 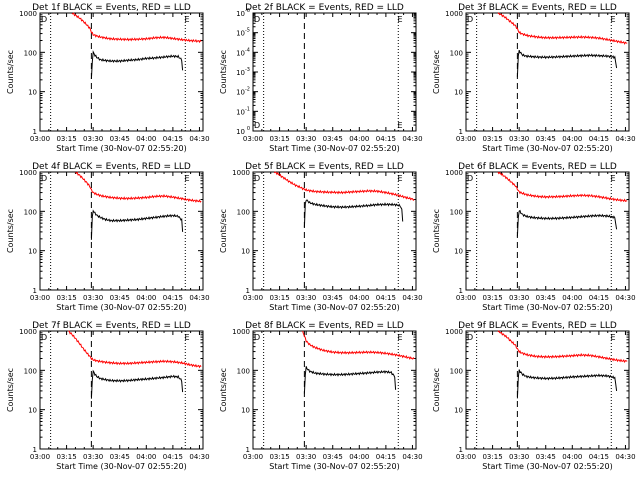 What do you see at coordinates (111, 326) in the screenshot?
I see `panel-title: Det 7f BLACK = Events, RED = LLD` at bounding box center [111, 326].